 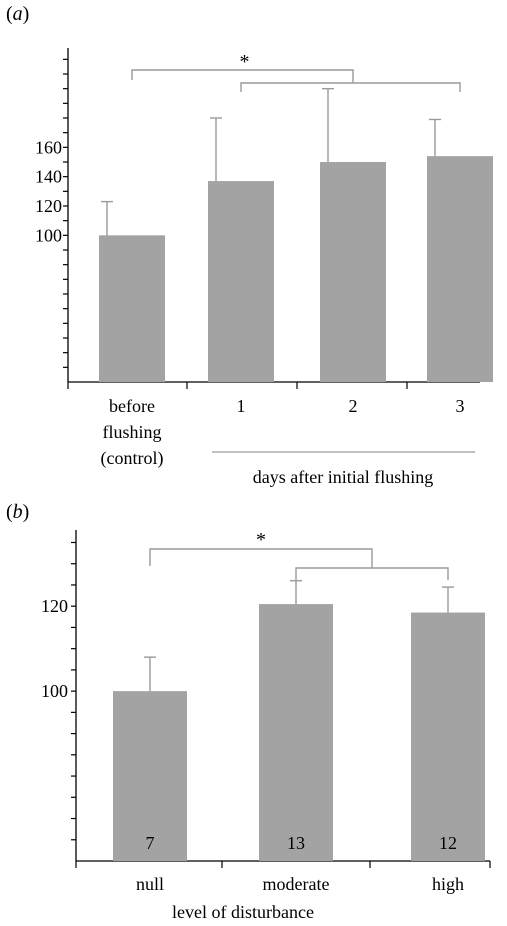 What do you see at coordinates (243, 912) in the screenshot?
I see `panel-b-x-axis-title: level of disturbance` at bounding box center [243, 912].